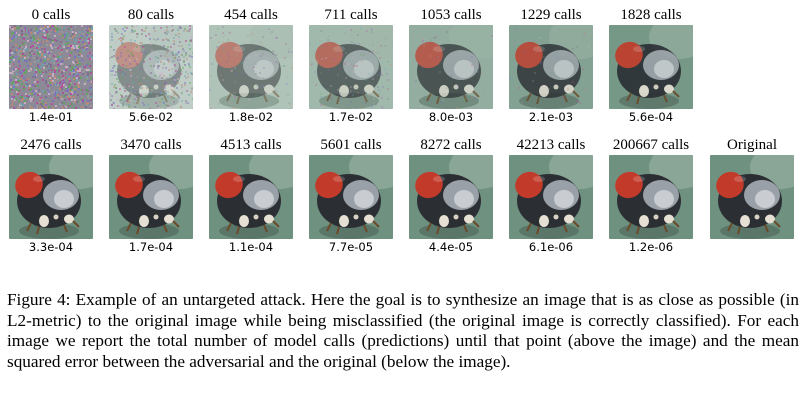 Image resolution: width=805 pixels, height=409 pixels. What do you see at coordinates (351, 145) in the screenshot?
I see `model-calls-label: 5601 calls` at bounding box center [351, 145].